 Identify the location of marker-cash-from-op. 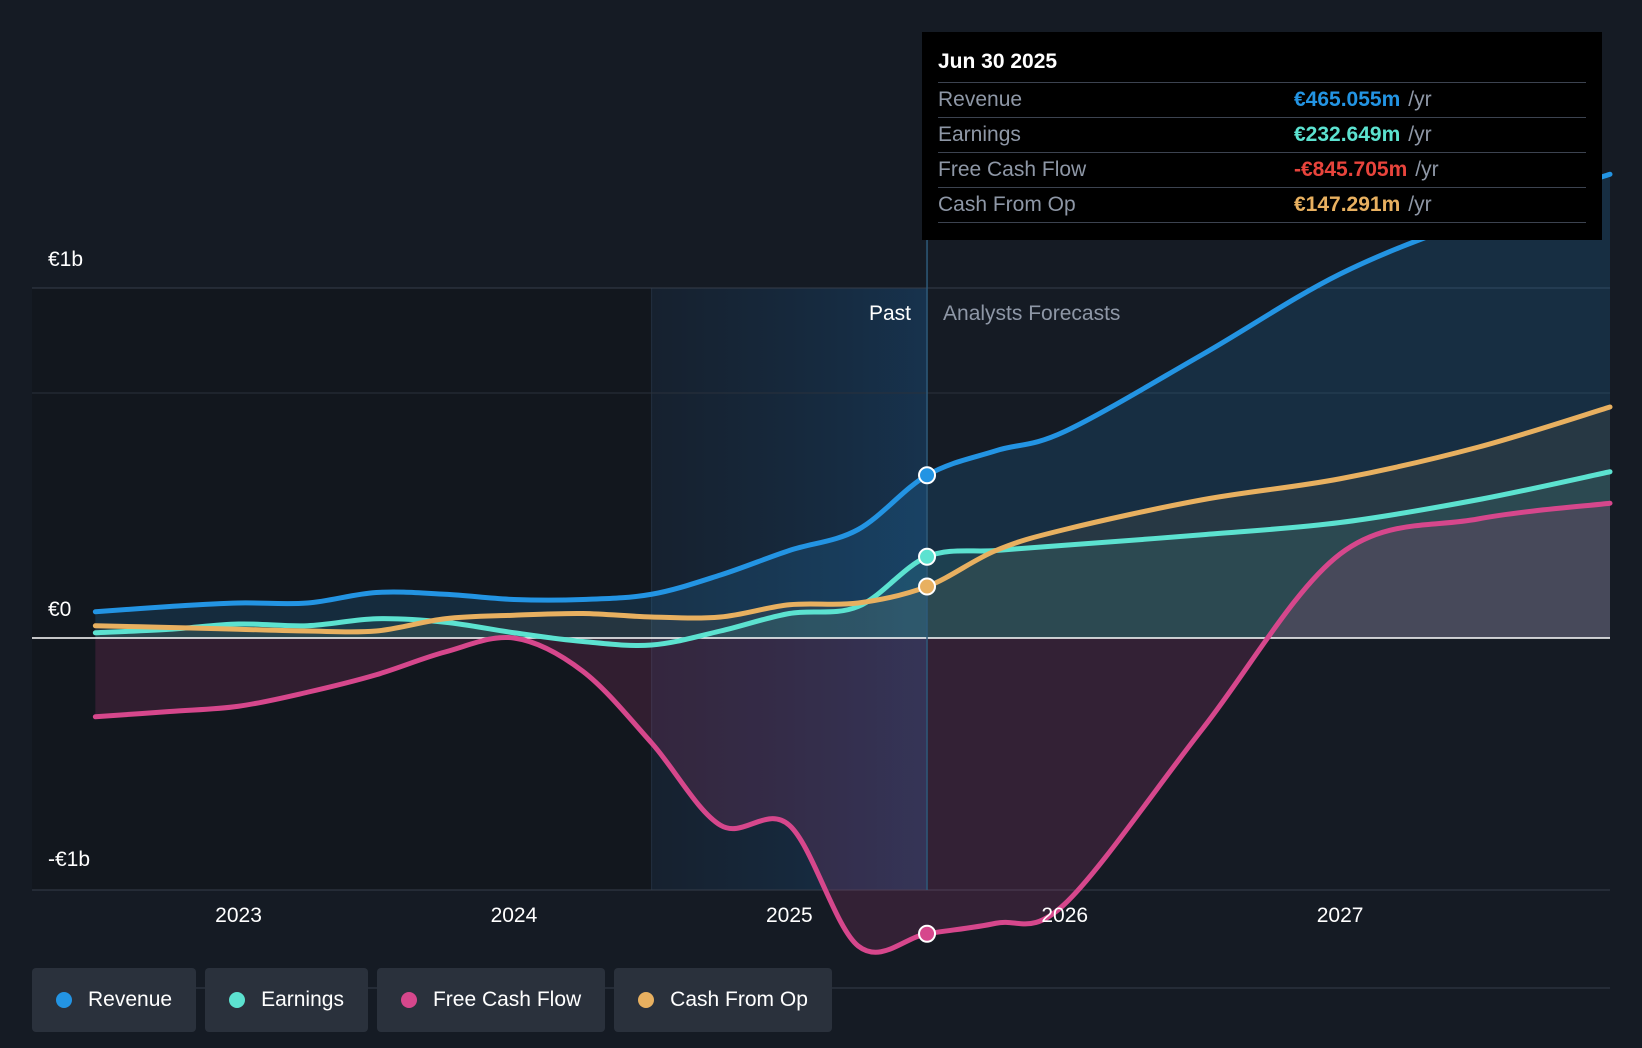
(927, 586).